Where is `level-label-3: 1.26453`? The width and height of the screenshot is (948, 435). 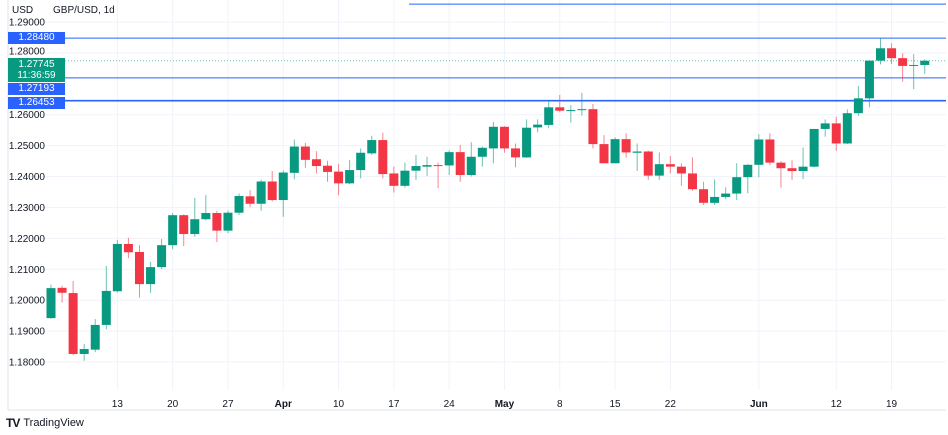 level-label-3: 1.26453 is located at coordinates (36, 103).